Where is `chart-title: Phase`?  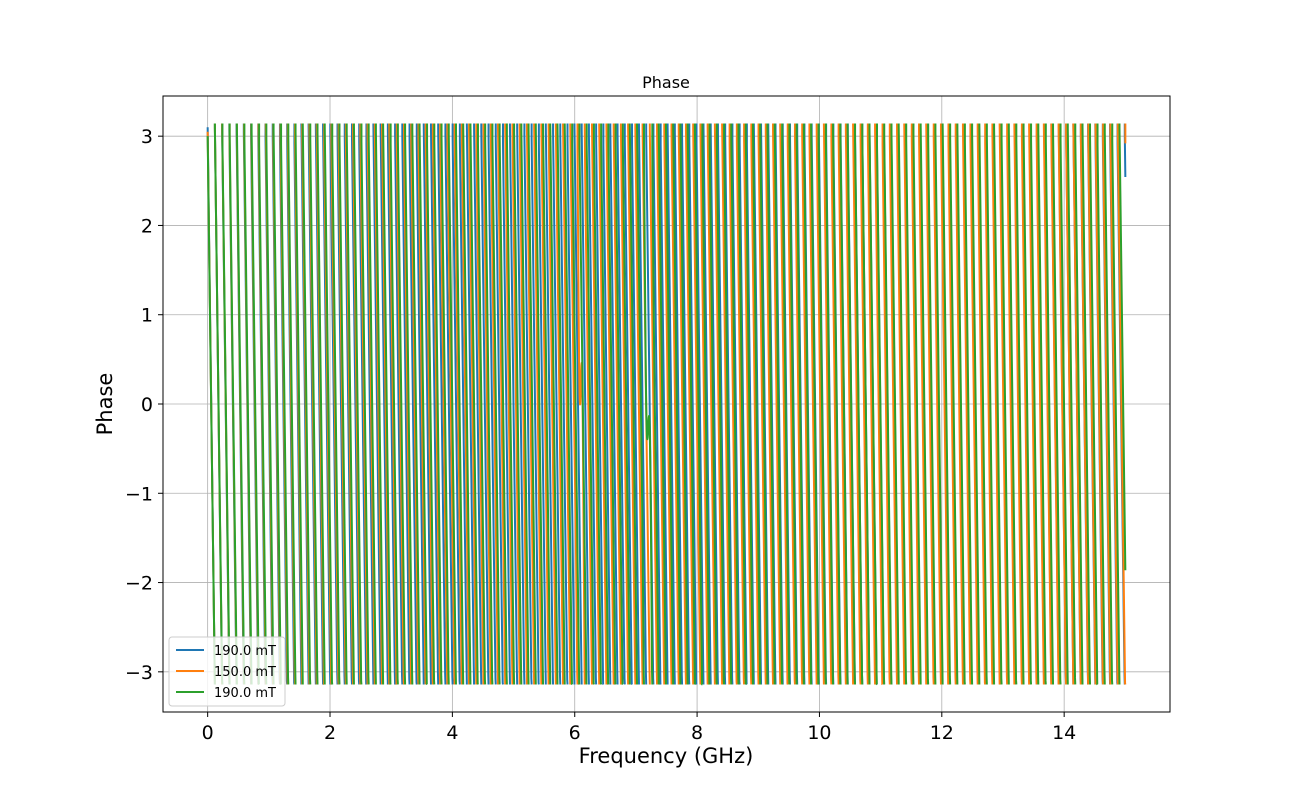
chart-title: Phase is located at coordinates (666, 82).